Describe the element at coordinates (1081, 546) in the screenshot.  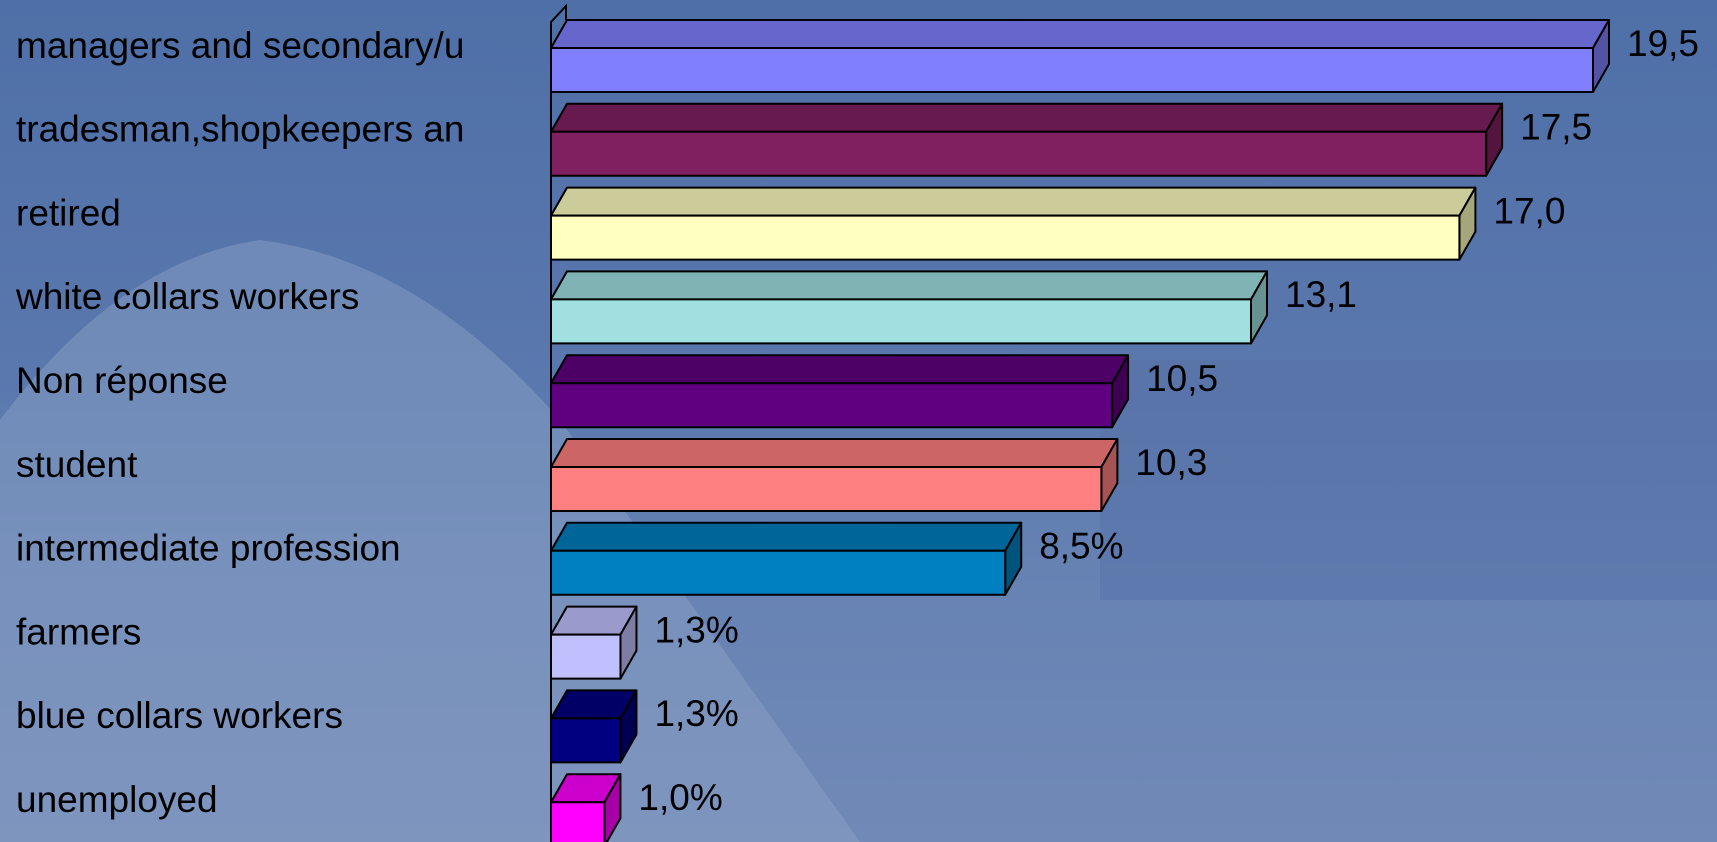
I see `value-label: 8,5%` at that location.